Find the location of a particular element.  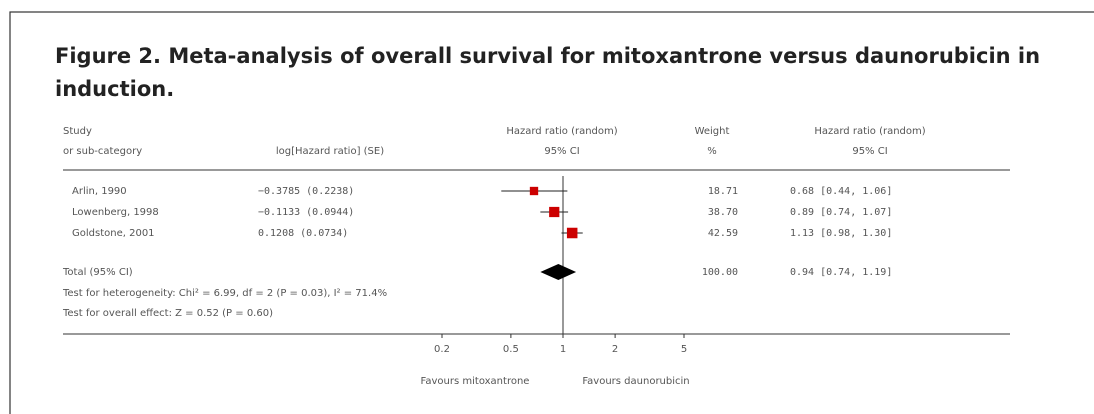

weight: 42.59 is located at coordinates (723, 233).